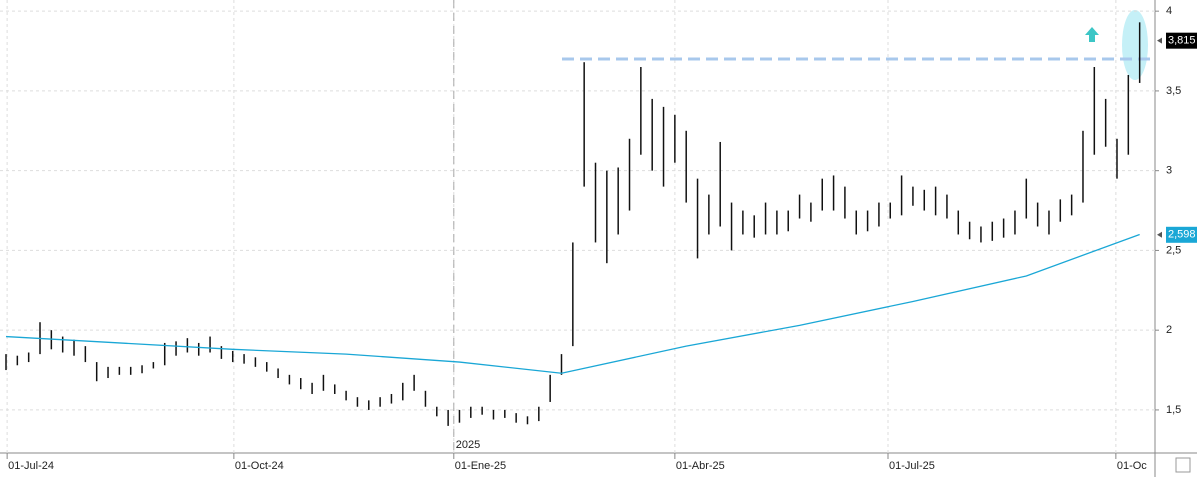 The height and width of the screenshot is (477, 1197). What do you see at coordinates (700, 466) in the screenshot?
I see `x-tick-label: 01-Abr-25` at bounding box center [700, 466].